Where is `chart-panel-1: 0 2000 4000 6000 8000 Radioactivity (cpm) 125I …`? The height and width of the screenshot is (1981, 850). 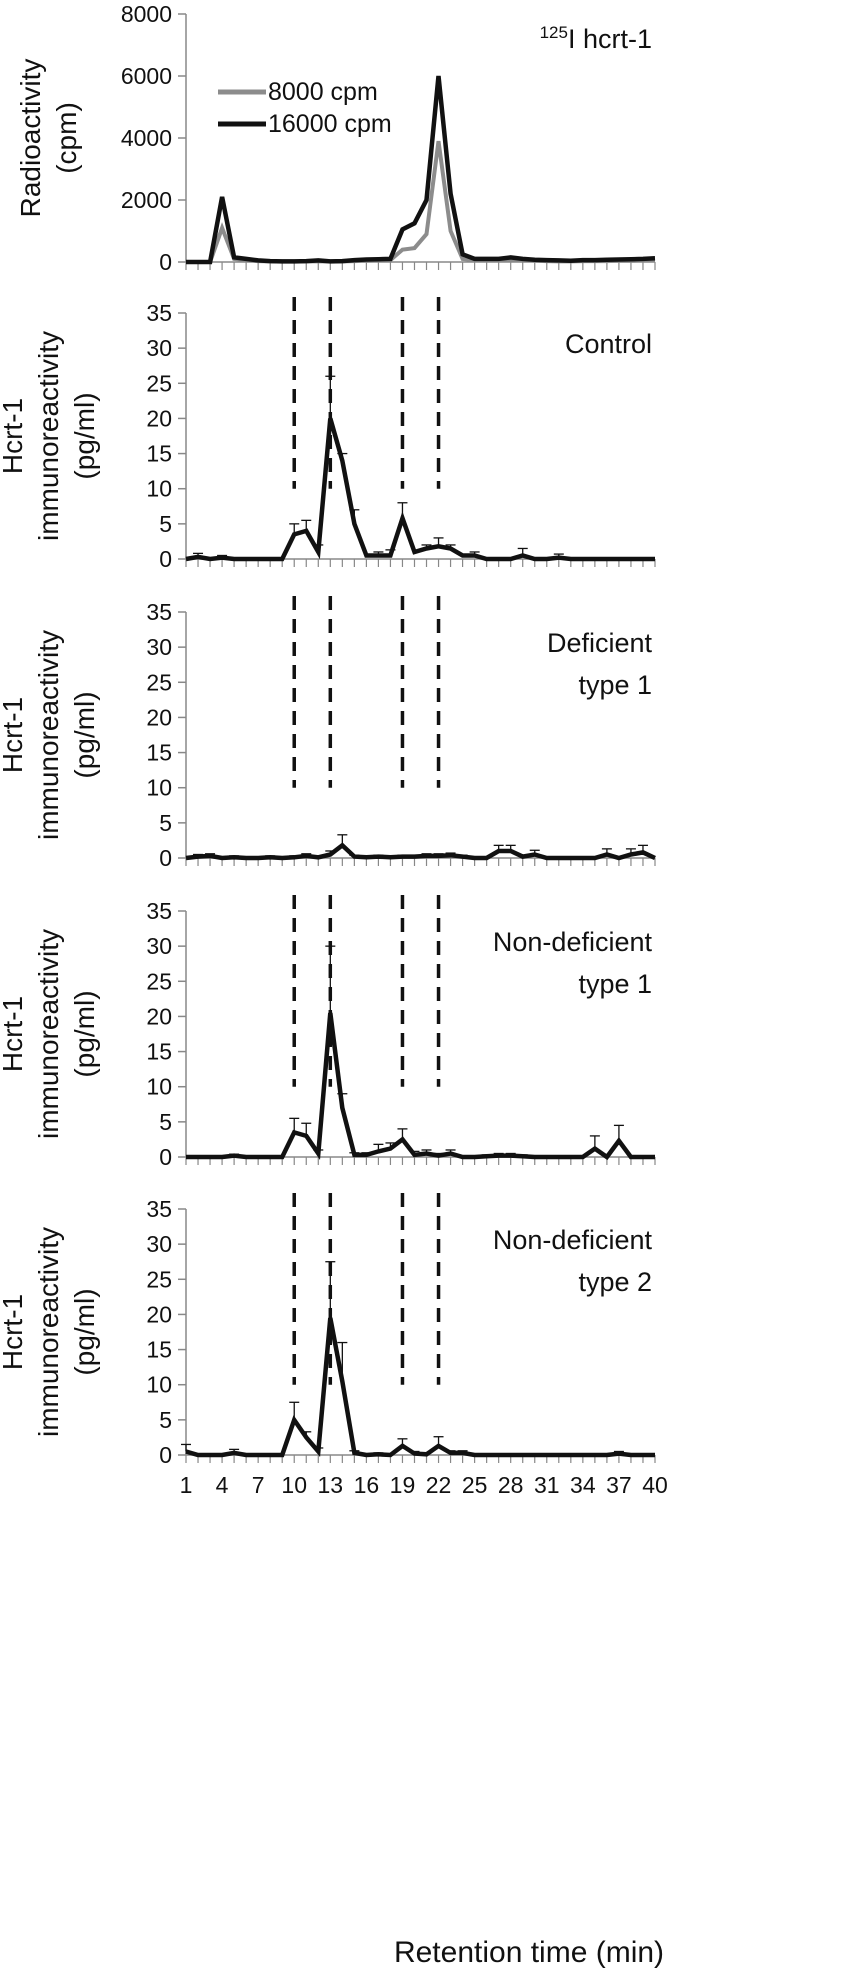
chart-panel-1: 0 2000 4000 6000 8000 Radioactivity (cpm) 125I … is located at coordinates (335, 138).